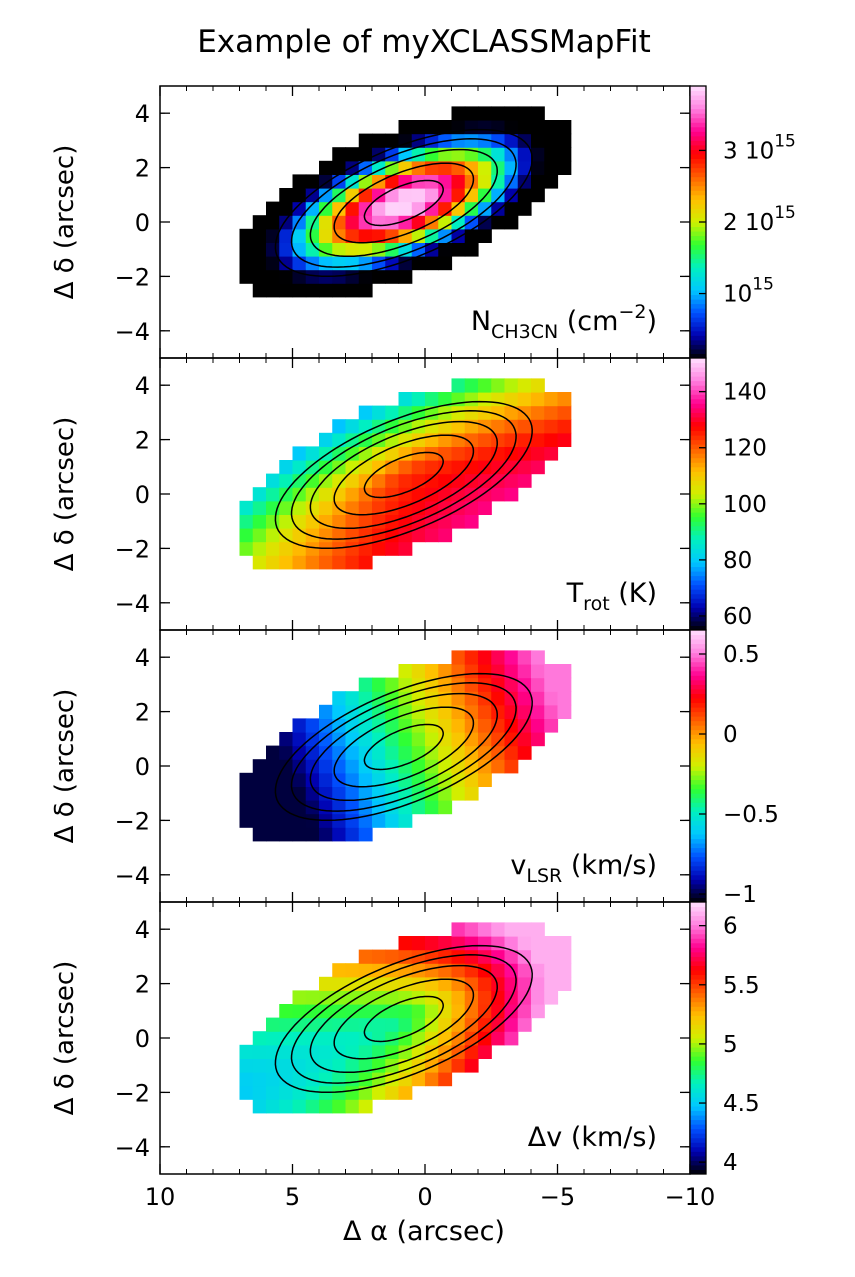 The height and width of the screenshot is (1277, 855). Describe the element at coordinates (698, 1038) in the screenshot. I see `line-width-colorbar-frame` at that location.